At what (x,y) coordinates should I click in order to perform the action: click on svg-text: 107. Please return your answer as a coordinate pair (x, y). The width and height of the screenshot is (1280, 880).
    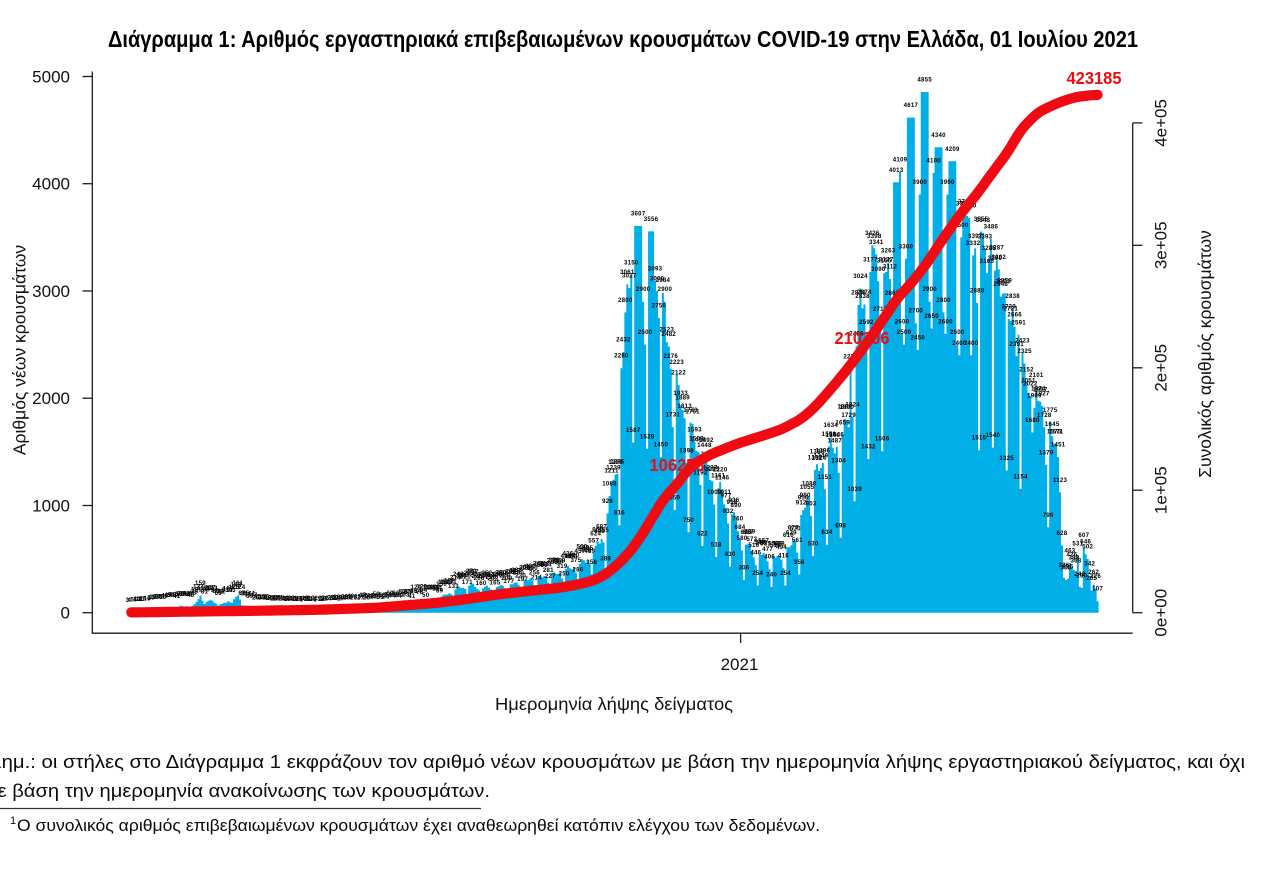
    Looking at the image, I should click on (228, 589).